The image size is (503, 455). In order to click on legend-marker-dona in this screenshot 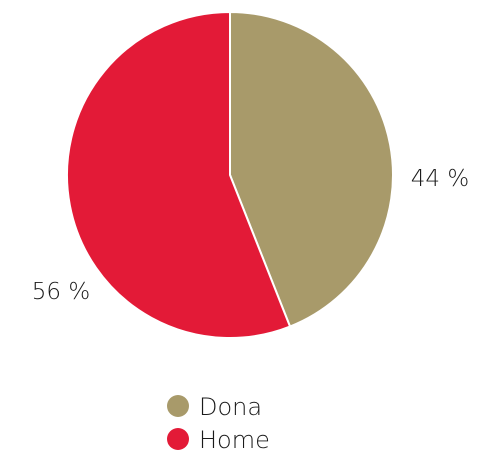, I will do `click(178, 406)`.